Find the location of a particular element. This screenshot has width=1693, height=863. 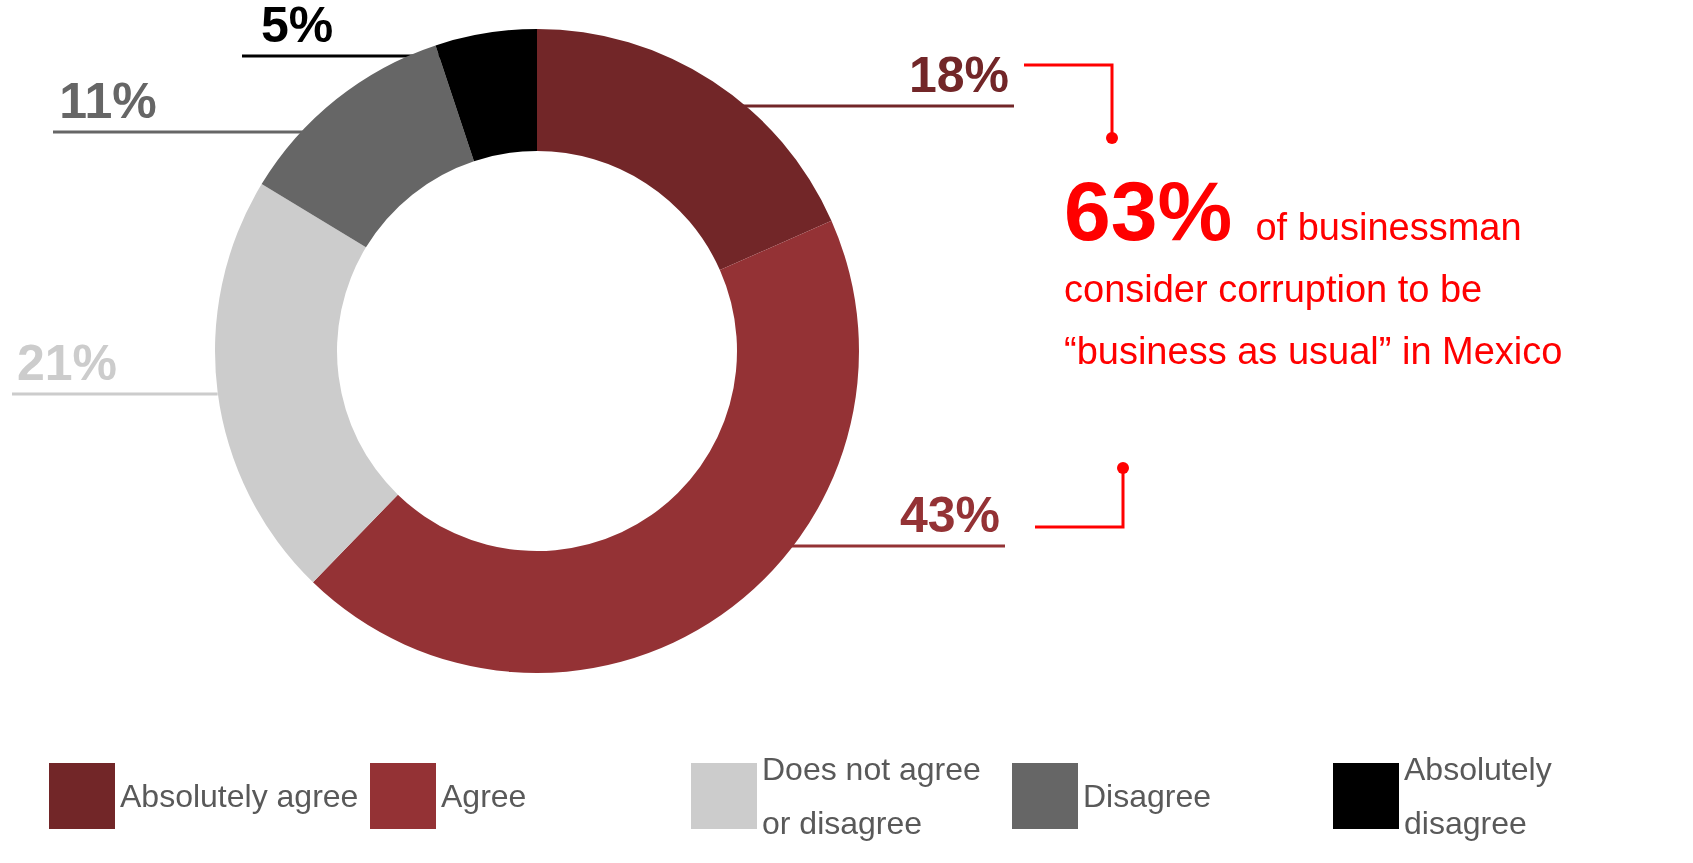

data-label: 18% is located at coordinates (959, 75).